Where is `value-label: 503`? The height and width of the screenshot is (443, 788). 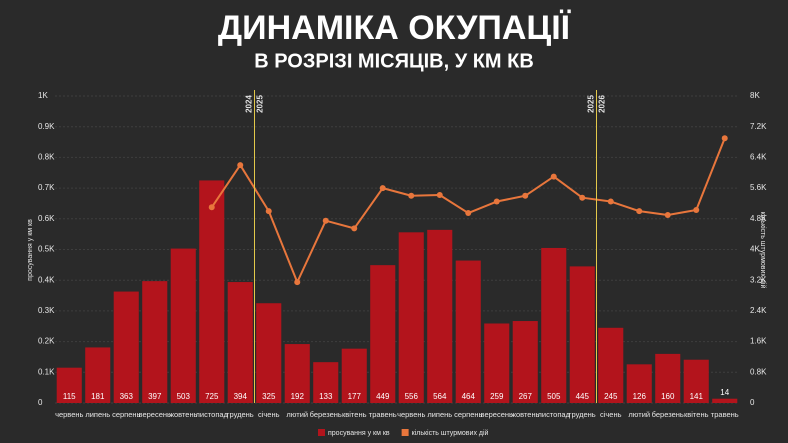 value-label: 503 is located at coordinates (184, 396).